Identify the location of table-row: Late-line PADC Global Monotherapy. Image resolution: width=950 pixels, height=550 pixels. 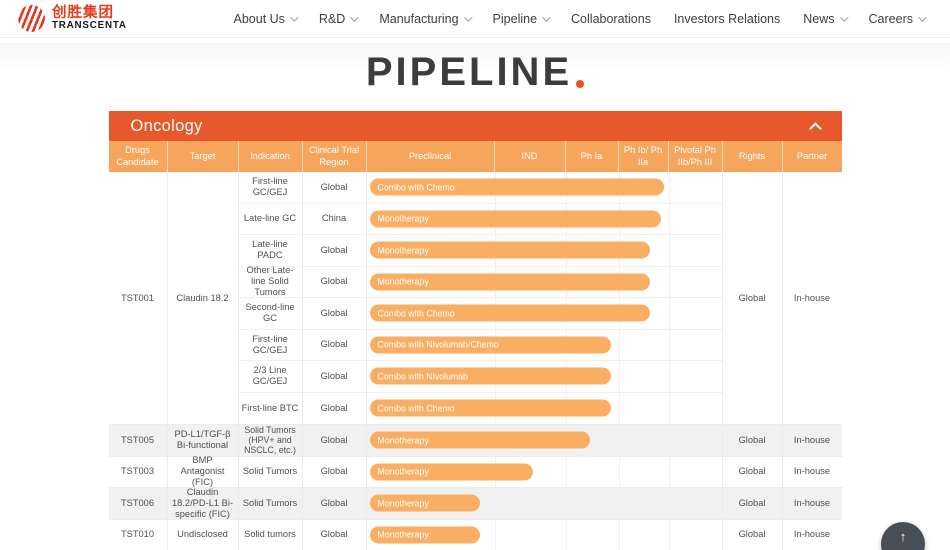
(480, 251).